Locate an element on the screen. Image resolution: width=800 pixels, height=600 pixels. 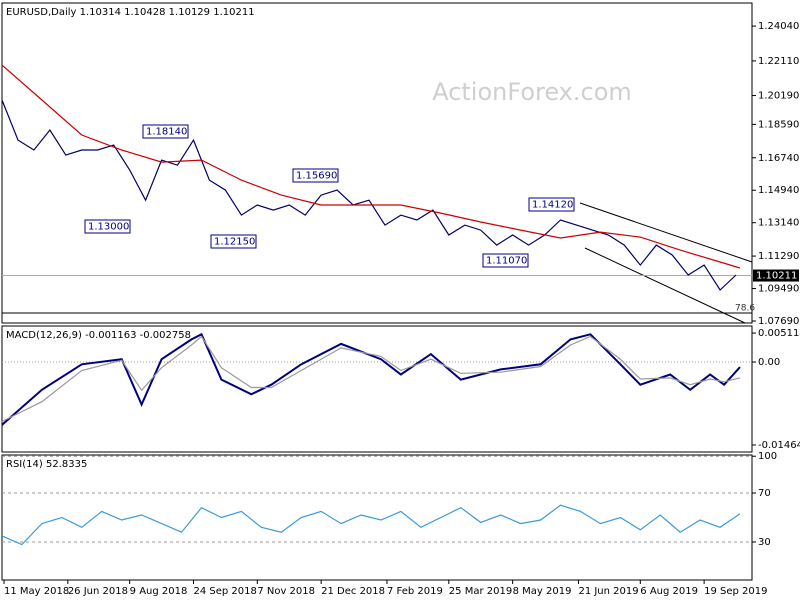
y-tick-label: 100 is located at coordinates (767, 456).